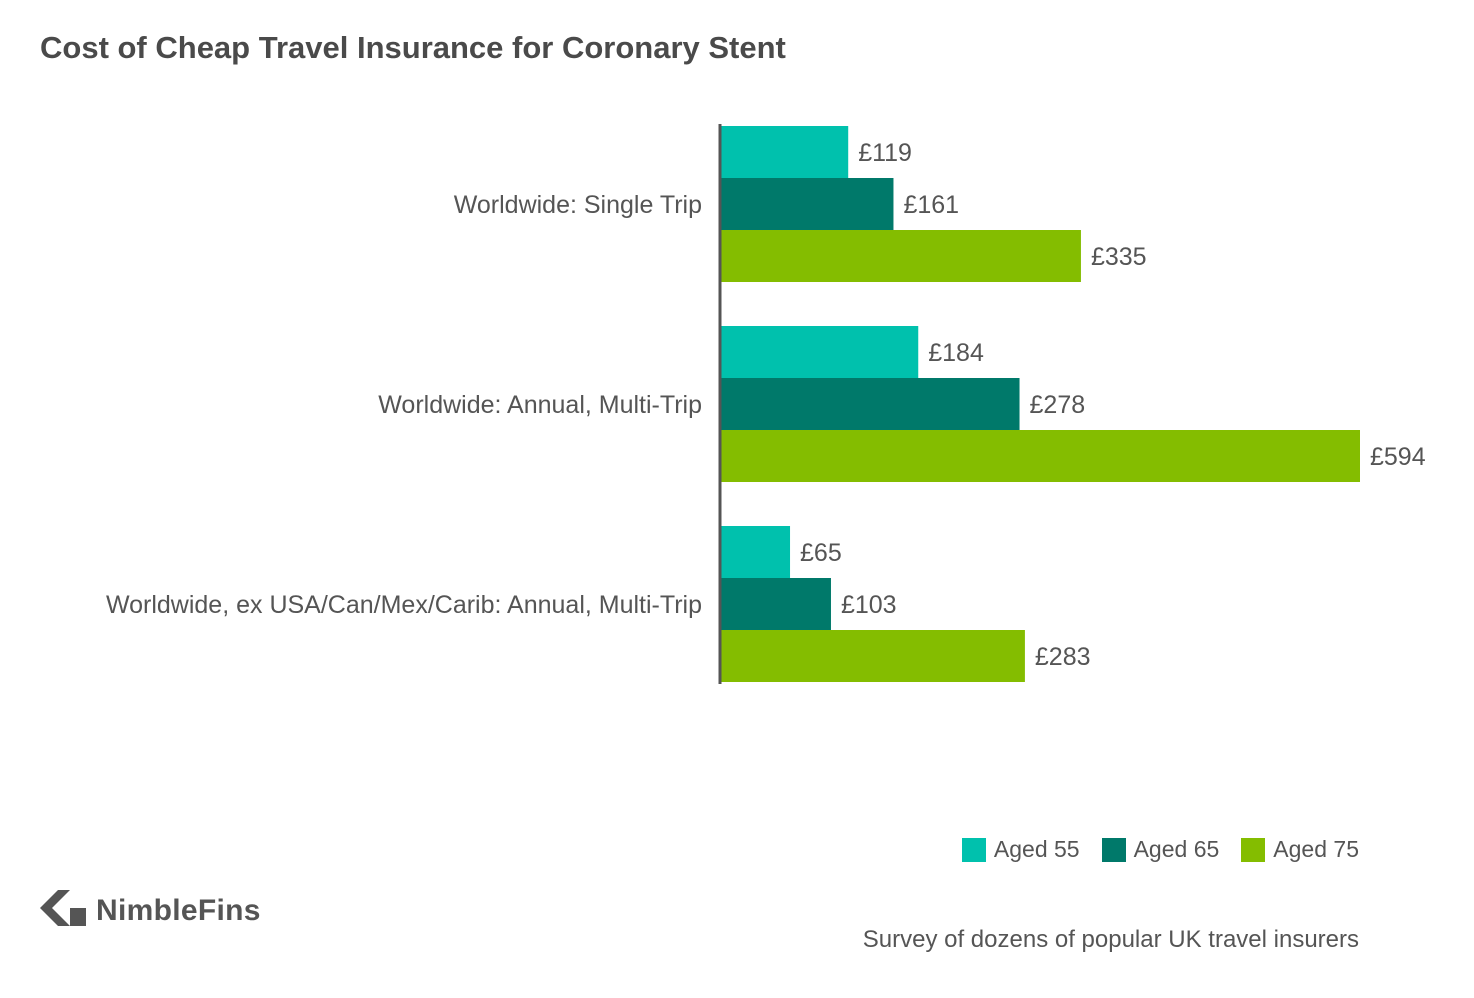 This screenshot has height=998, width=1474. Describe the element at coordinates (1036, 849) in the screenshot. I see `legend-label-aged-55: Aged 55` at that location.